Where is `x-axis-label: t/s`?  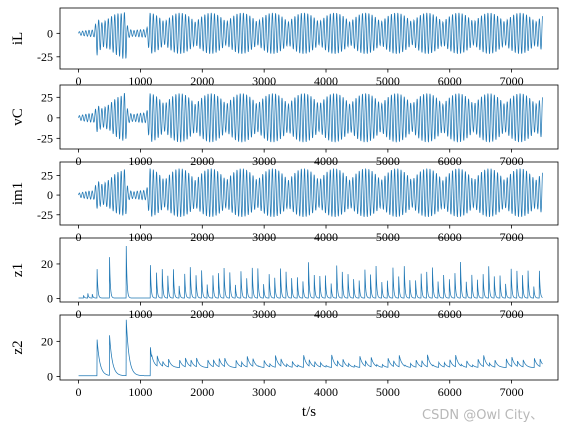 x-axis-label: t/s is located at coordinates (309, 412).